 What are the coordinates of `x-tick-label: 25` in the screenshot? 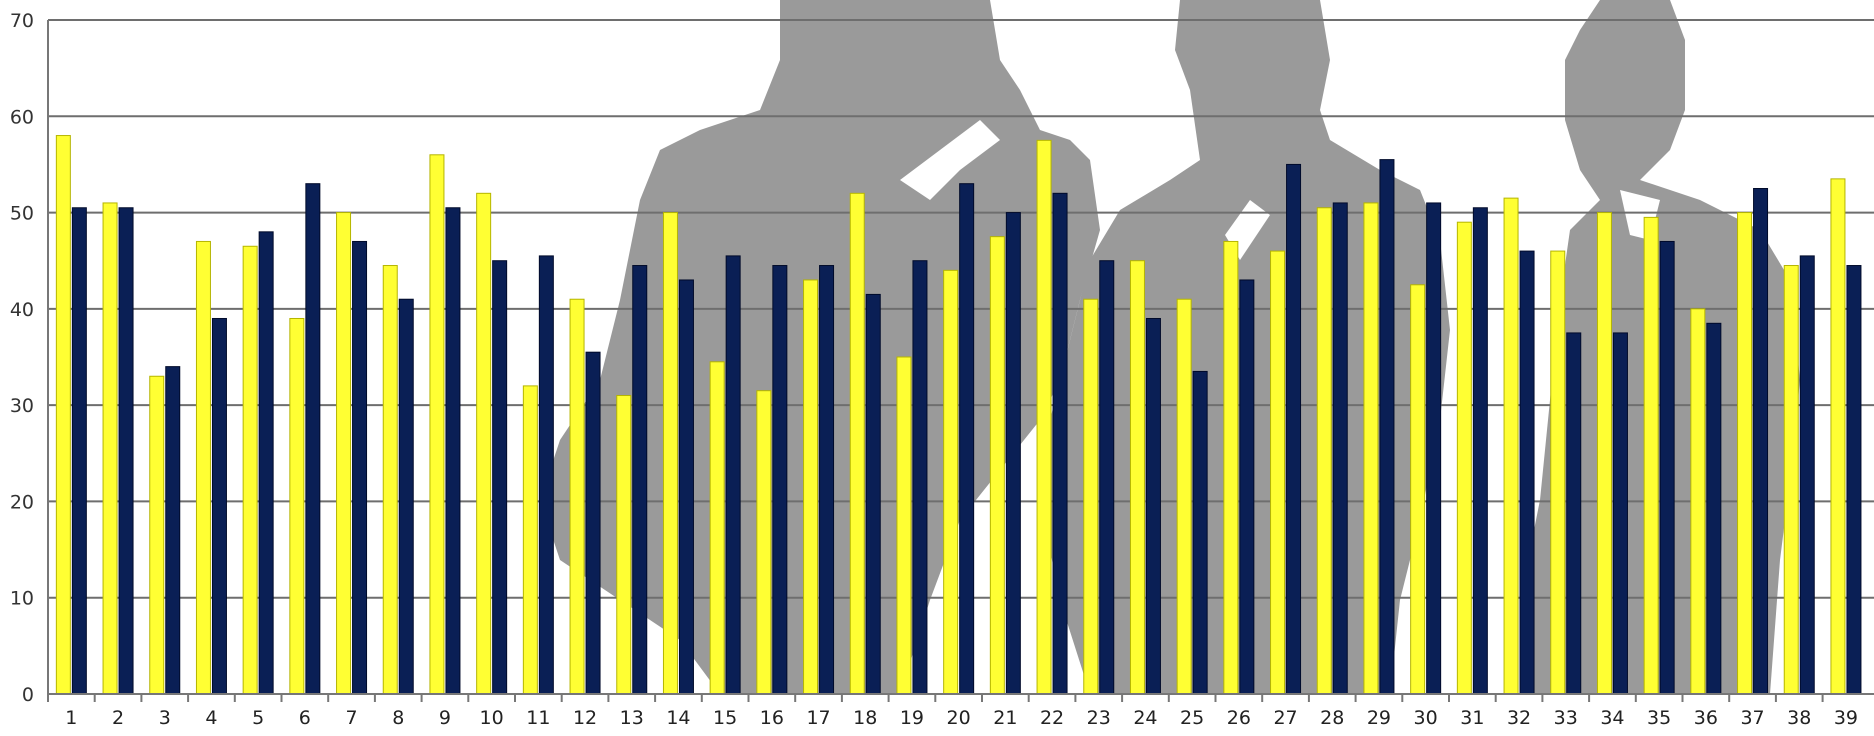 It's located at (1192, 718).